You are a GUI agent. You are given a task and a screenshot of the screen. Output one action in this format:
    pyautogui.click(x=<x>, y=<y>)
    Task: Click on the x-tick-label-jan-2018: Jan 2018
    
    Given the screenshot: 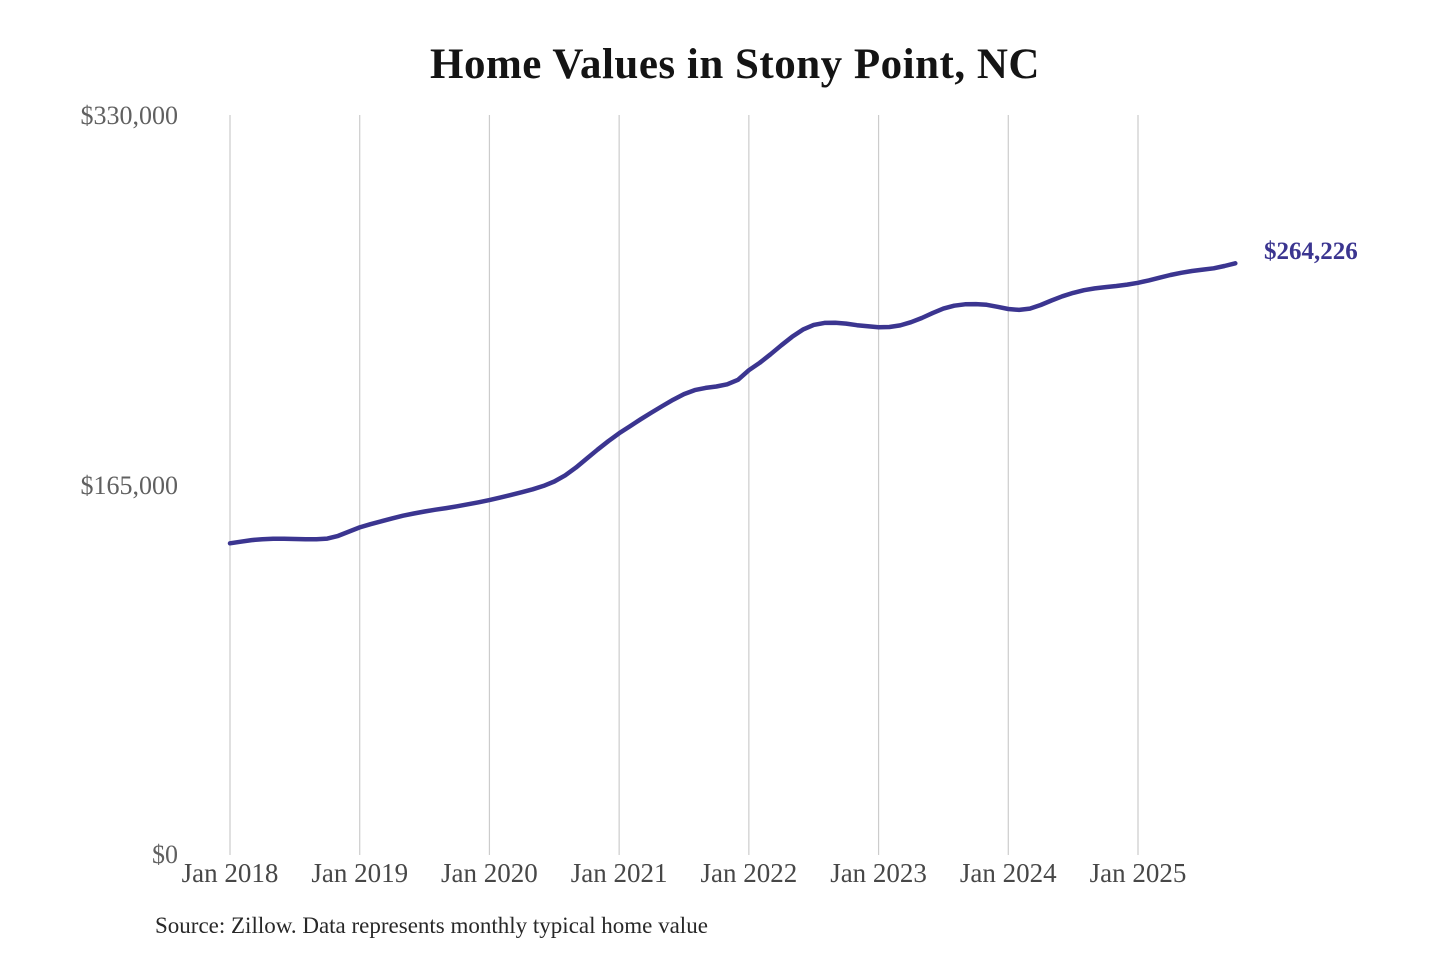 What is the action you would take?
    pyautogui.click(x=230, y=873)
    